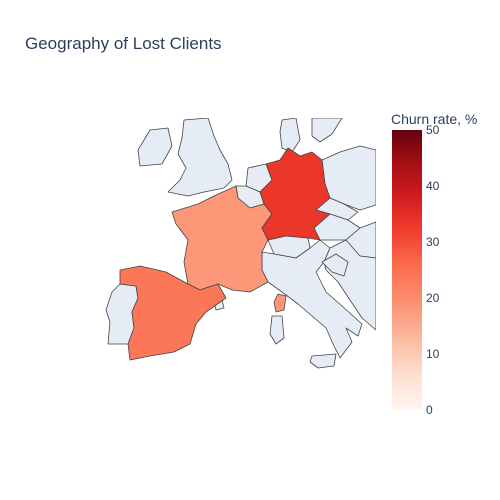  Describe the element at coordinates (173, 313) in the screenshot. I see `region-spain` at that location.